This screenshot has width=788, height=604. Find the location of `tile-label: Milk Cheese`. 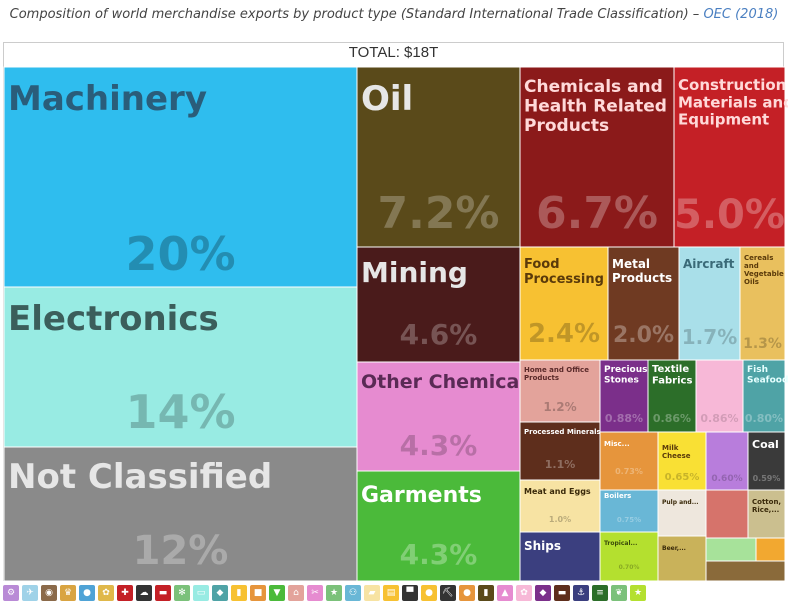

tile-label: Milk Cheese is located at coordinates (676, 452).